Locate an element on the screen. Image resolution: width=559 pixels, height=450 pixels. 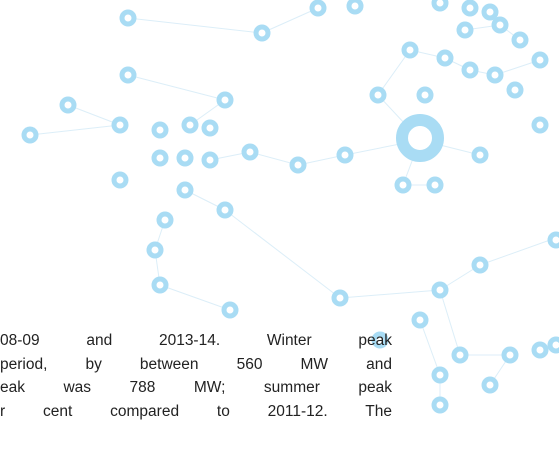
text-line: 08-09 and 2013-14. Winter peak is located at coordinates (196, 340).